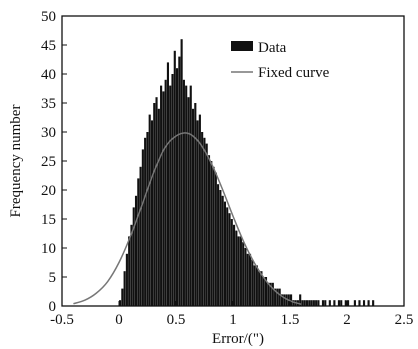 This screenshot has width=418, height=349. I want to click on y-tick-label: 25, so click(48, 162).